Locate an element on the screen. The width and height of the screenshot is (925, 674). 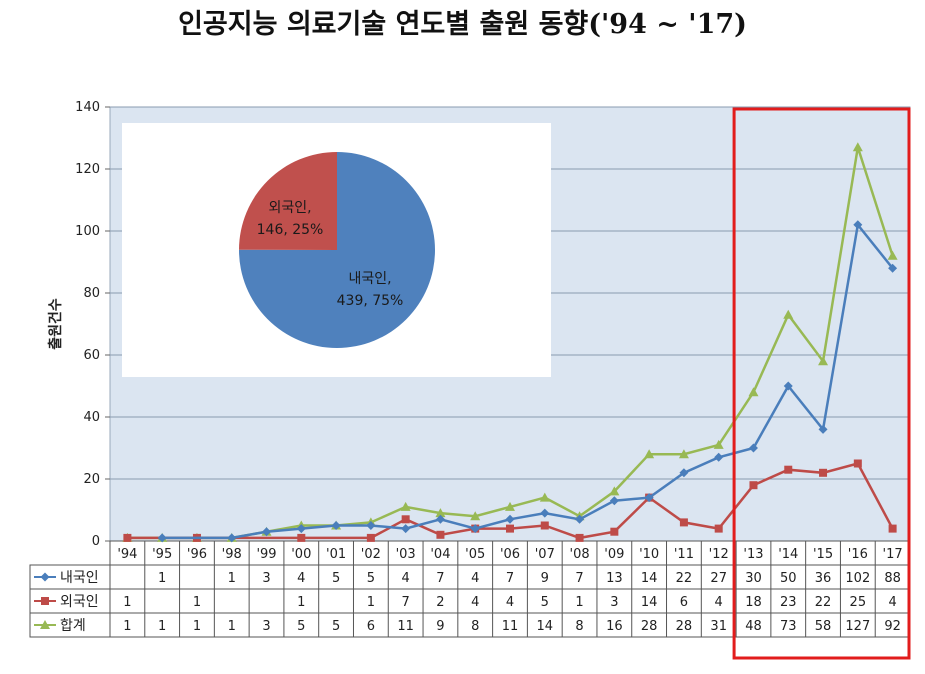
table-cell: 11 is located at coordinates (405, 626).